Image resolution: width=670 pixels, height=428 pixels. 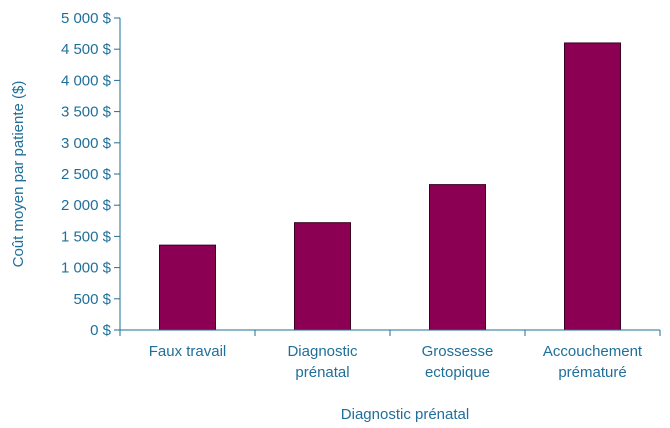 What do you see at coordinates (322, 372) in the screenshot?
I see `x-category-label-line: prénatal` at bounding box center [322, 372].